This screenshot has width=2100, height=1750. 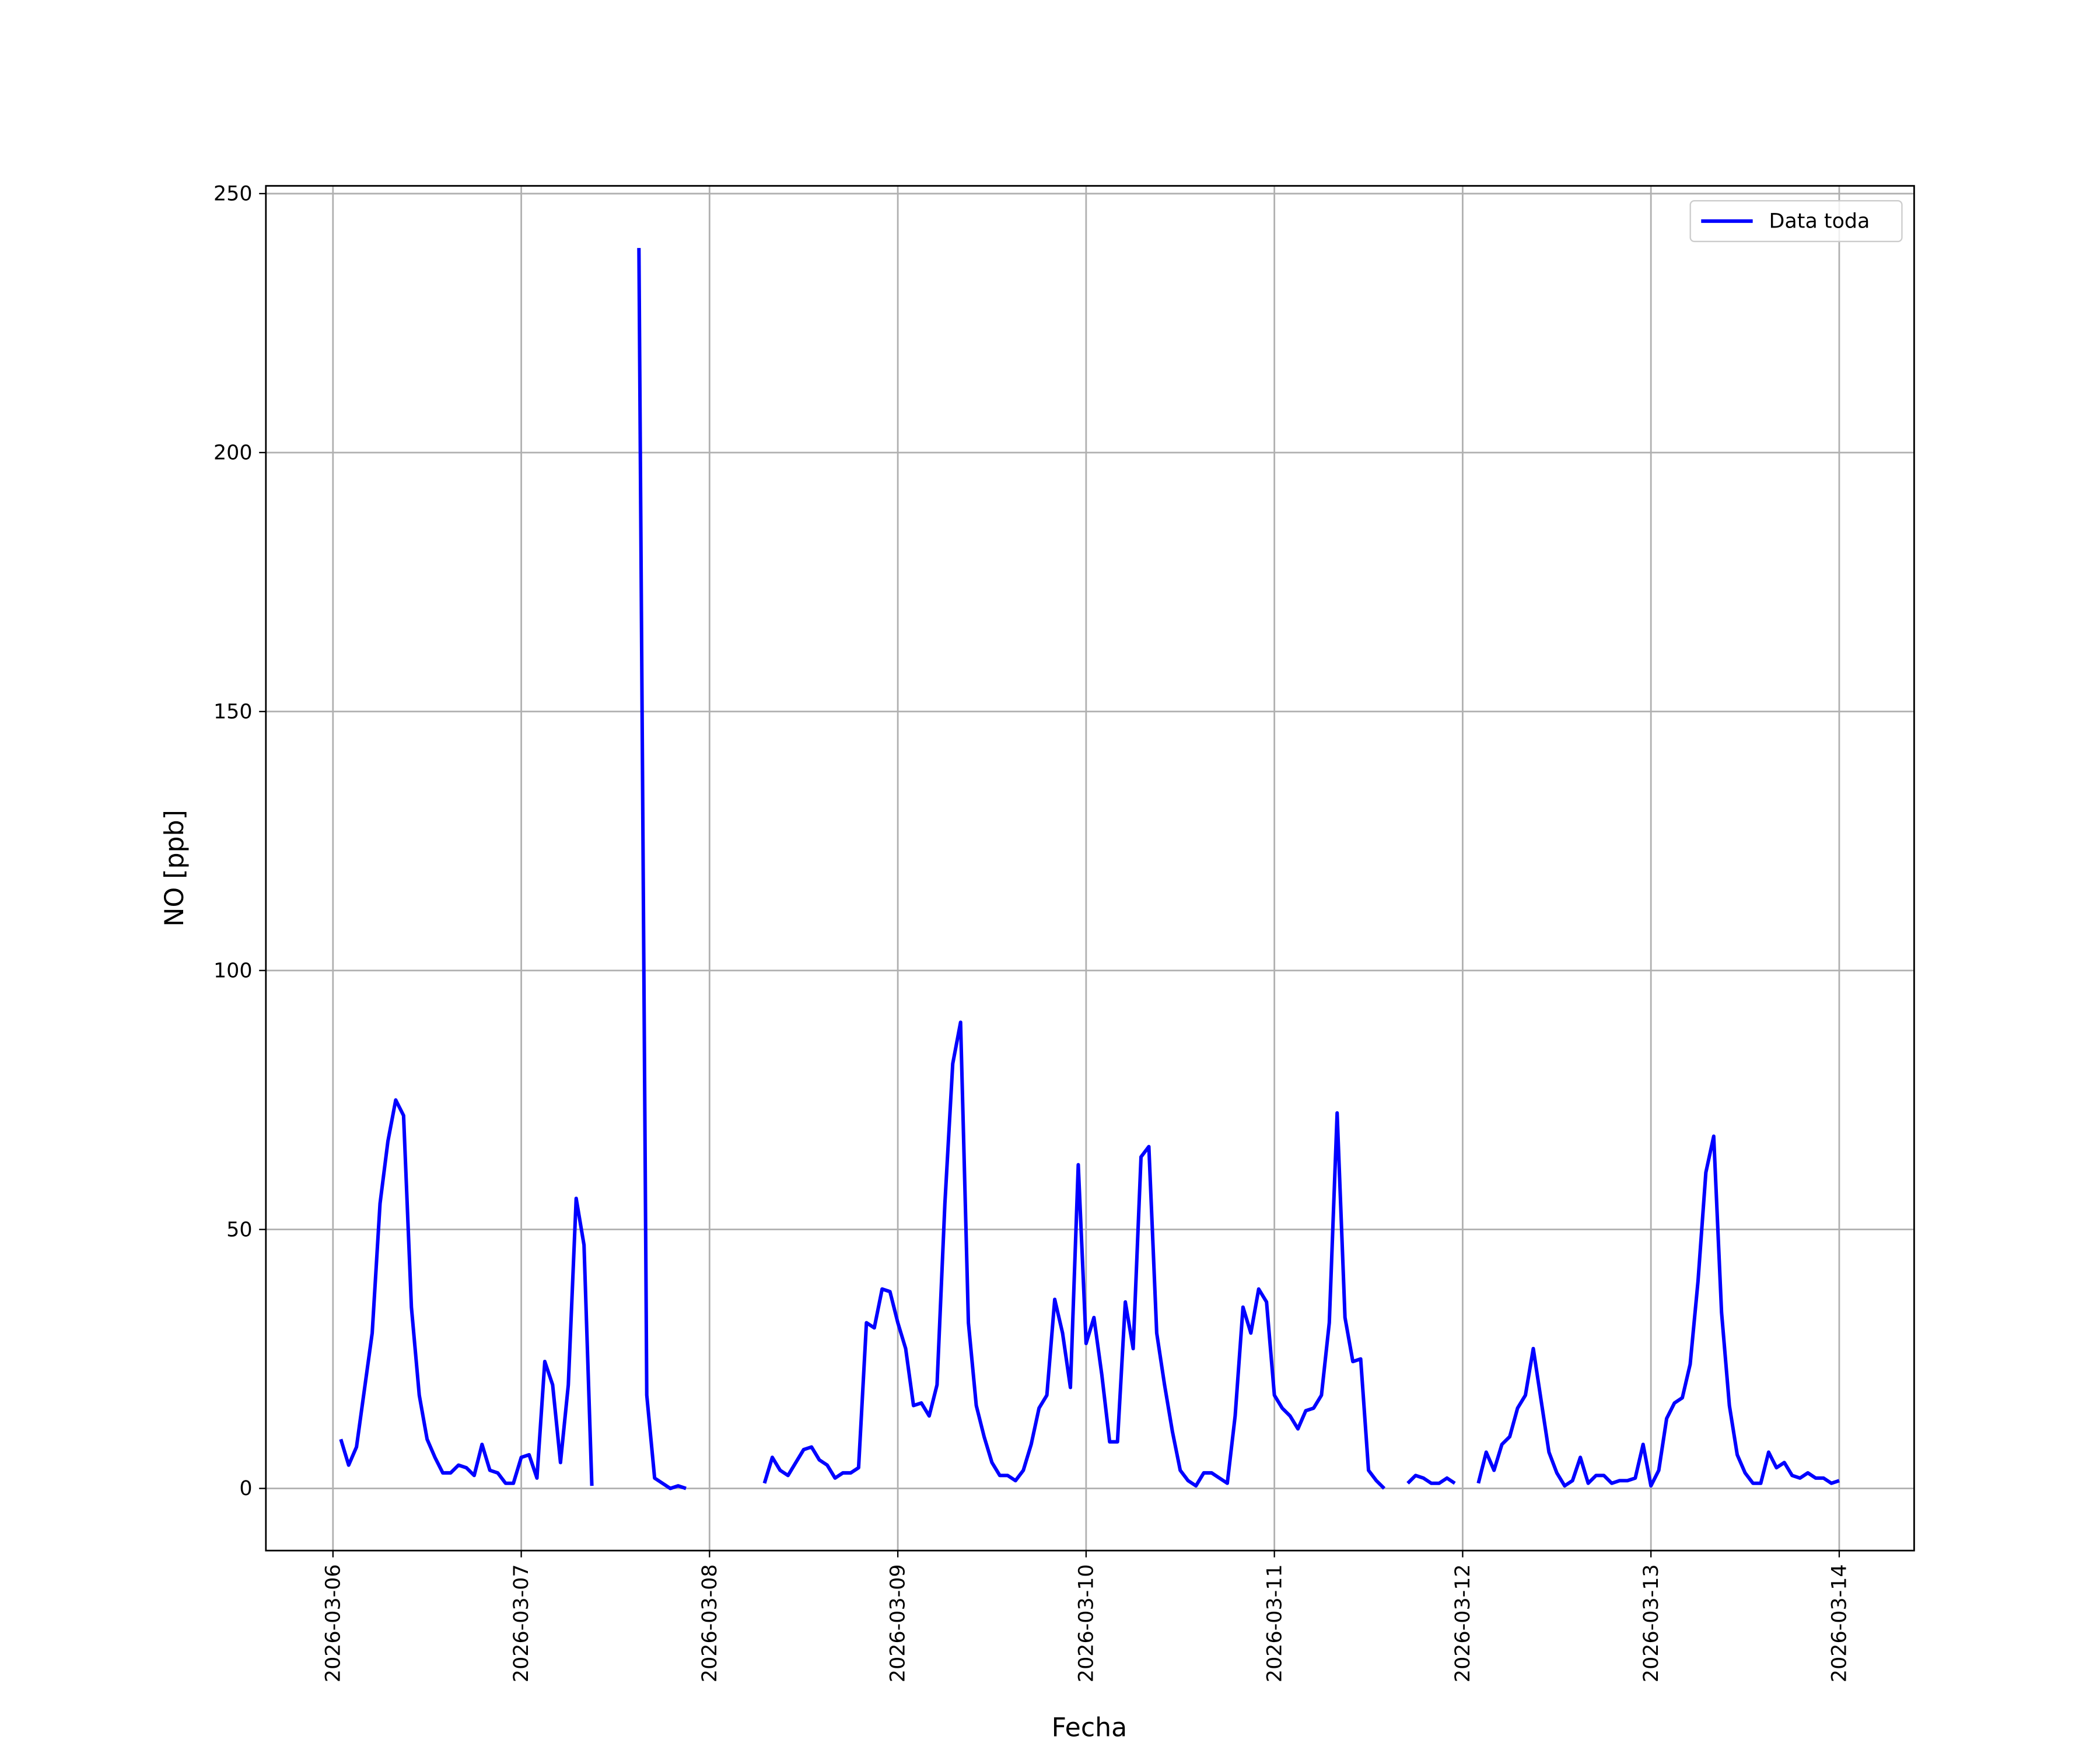 I want to click on legend-box, so click(x=1796, y=221).